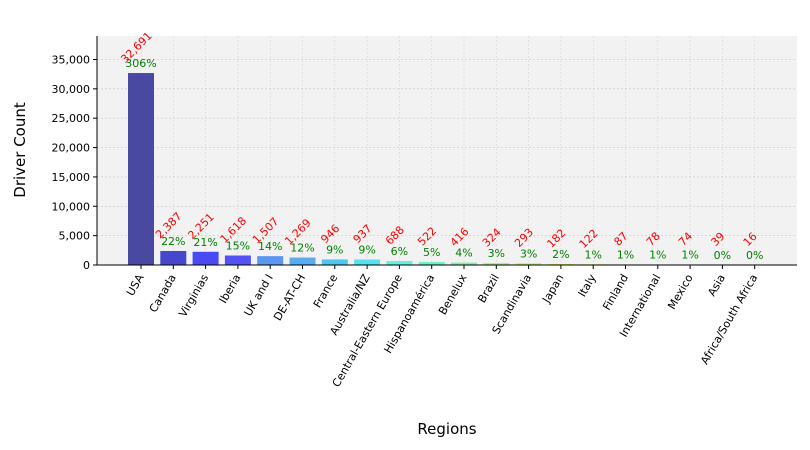 The width and height of the screenshot is (810, 450). What do you see at coordinates (71, 89) in the screenshot?
I see `y-tick-label: 30,000` at bounding box center [71, 89].